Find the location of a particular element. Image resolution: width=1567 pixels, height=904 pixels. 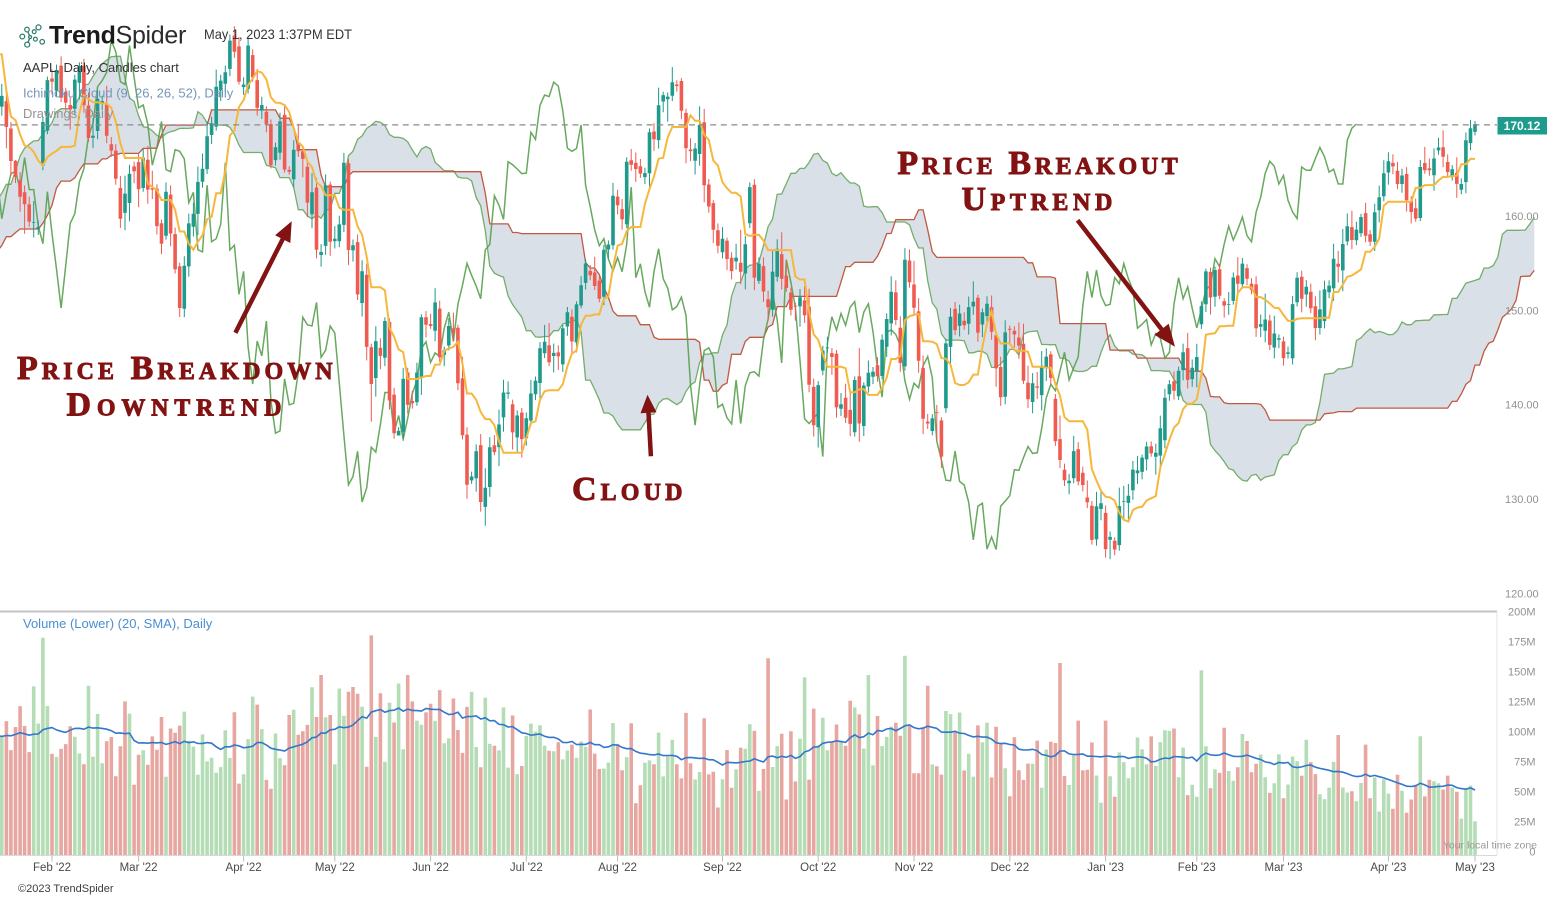

svg-text: Drawings, Daily is located at coordinates (68, 113).